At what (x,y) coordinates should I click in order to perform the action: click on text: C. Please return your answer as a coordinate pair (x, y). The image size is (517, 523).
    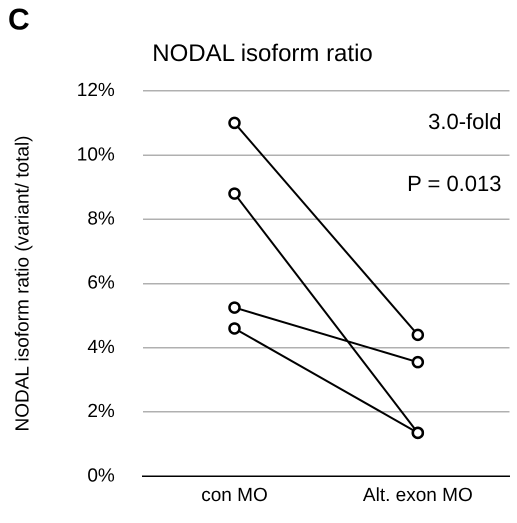
    Looking at the image, I should click on (19, 19).